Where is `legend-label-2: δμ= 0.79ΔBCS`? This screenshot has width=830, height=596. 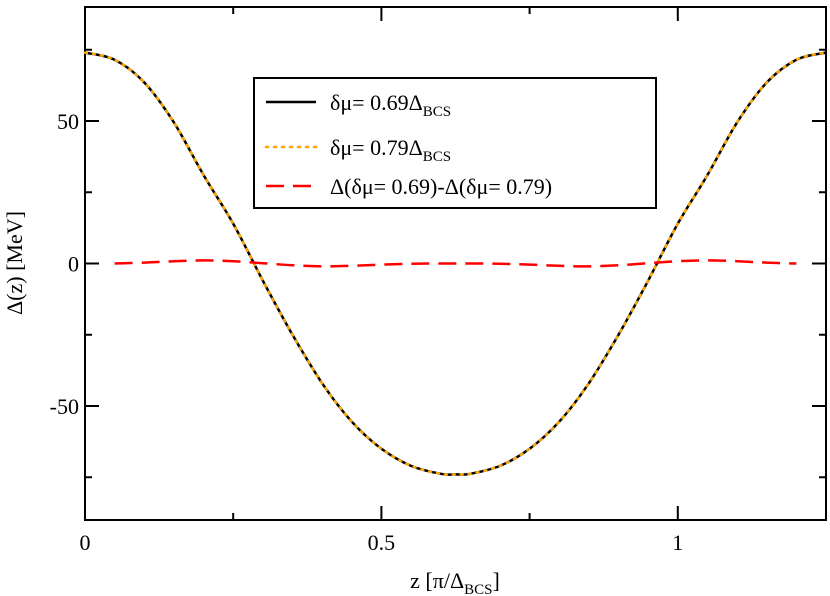 legend-label-2: δμ= 0.79ΔBCS is located at coordinates (390, 150).